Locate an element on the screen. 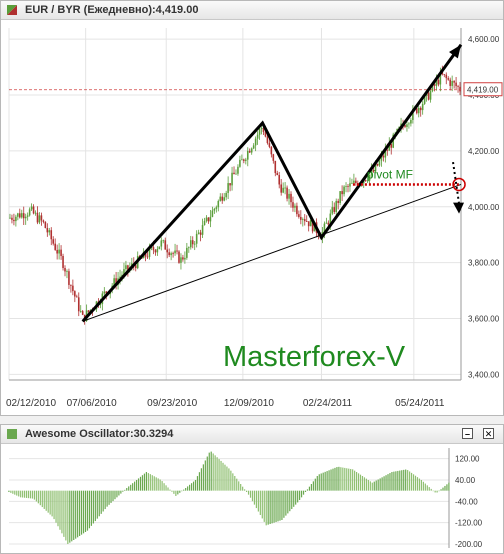  oscillator-header: Awesome Oscillator:30.3294 – ✕ is located at coordinates (252, 434).